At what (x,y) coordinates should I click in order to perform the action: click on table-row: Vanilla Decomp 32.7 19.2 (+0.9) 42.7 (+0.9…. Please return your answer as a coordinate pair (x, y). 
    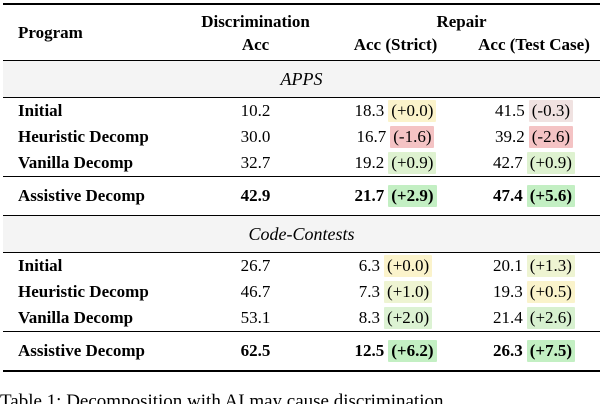
    Looking at the image, I should click on (301, 163).